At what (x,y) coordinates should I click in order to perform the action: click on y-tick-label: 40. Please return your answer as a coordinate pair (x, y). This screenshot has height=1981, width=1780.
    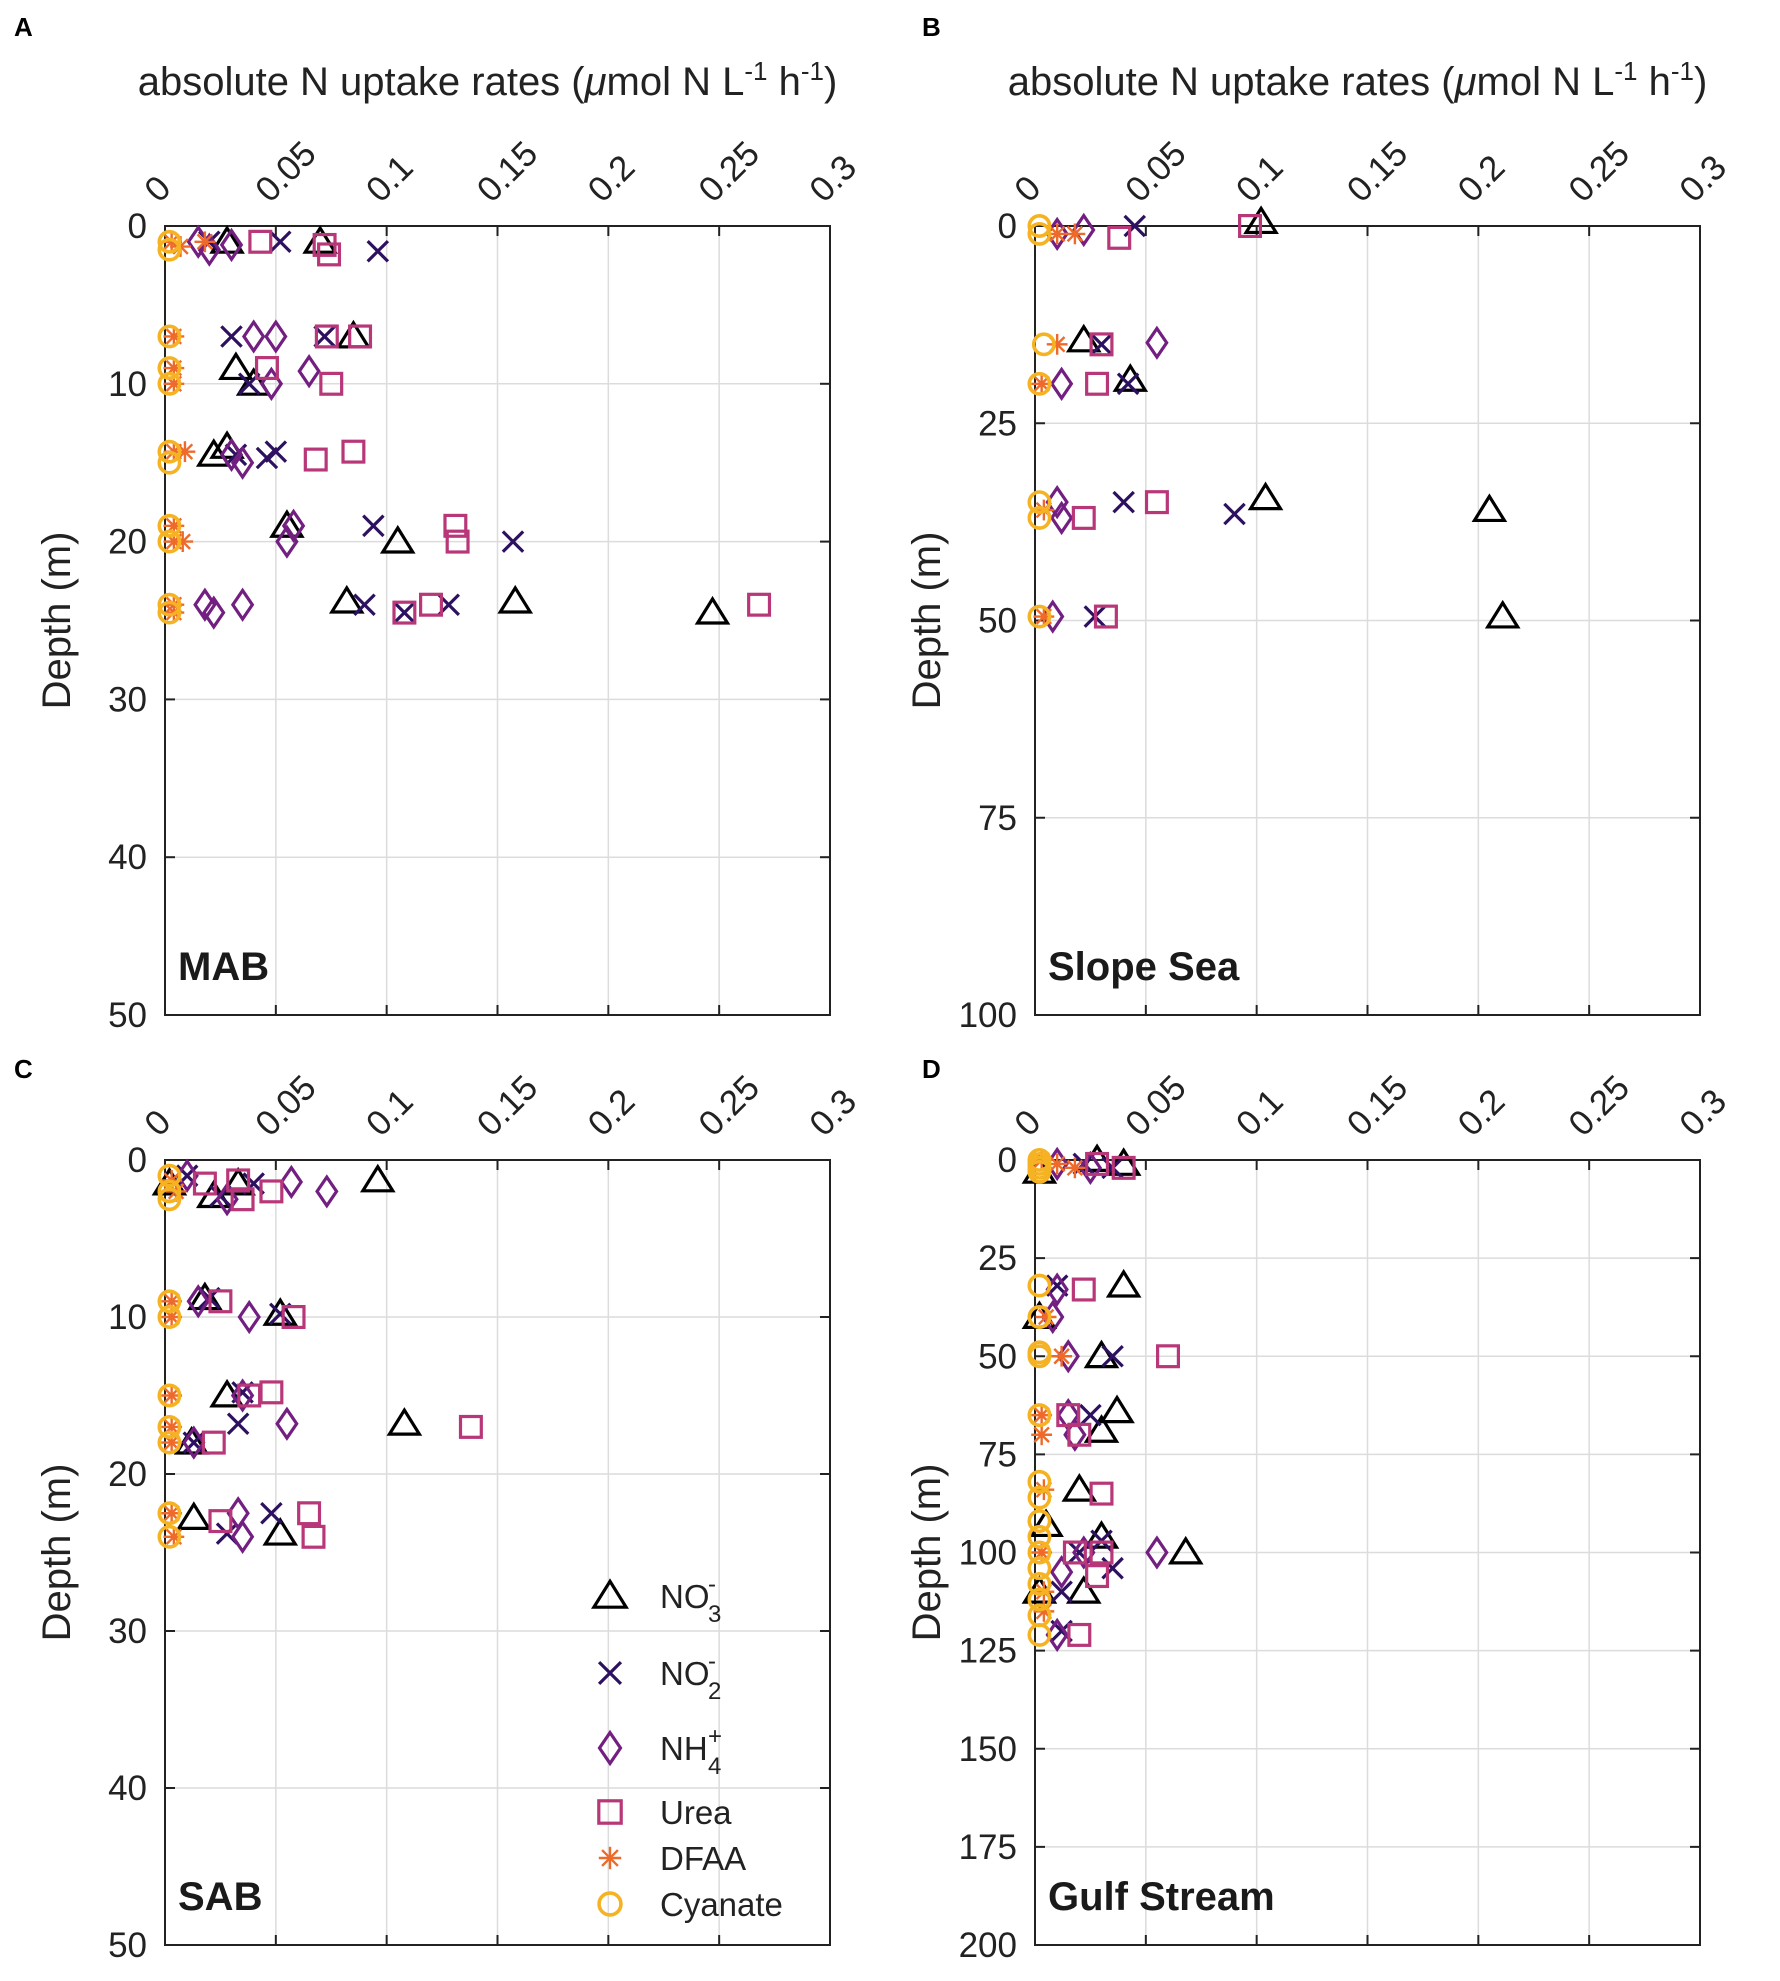
    Looking at the image, I should click on (127, 1788).